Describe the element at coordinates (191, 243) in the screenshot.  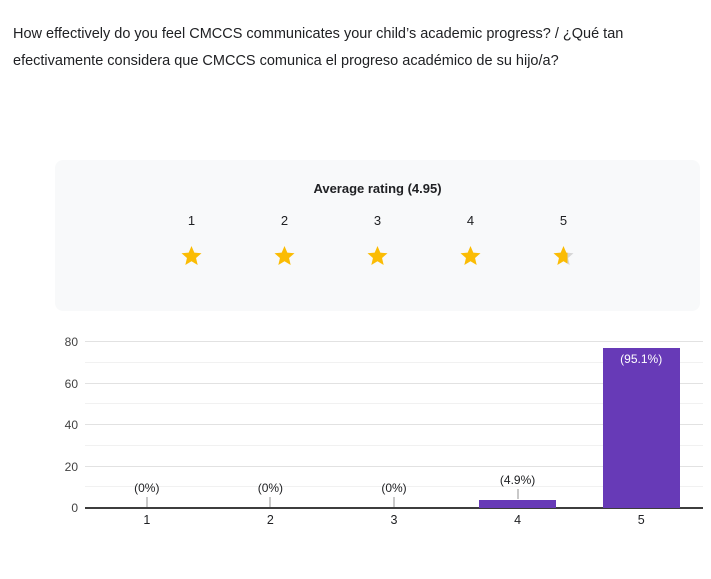
I see `rating-option-1: 1` at that location.